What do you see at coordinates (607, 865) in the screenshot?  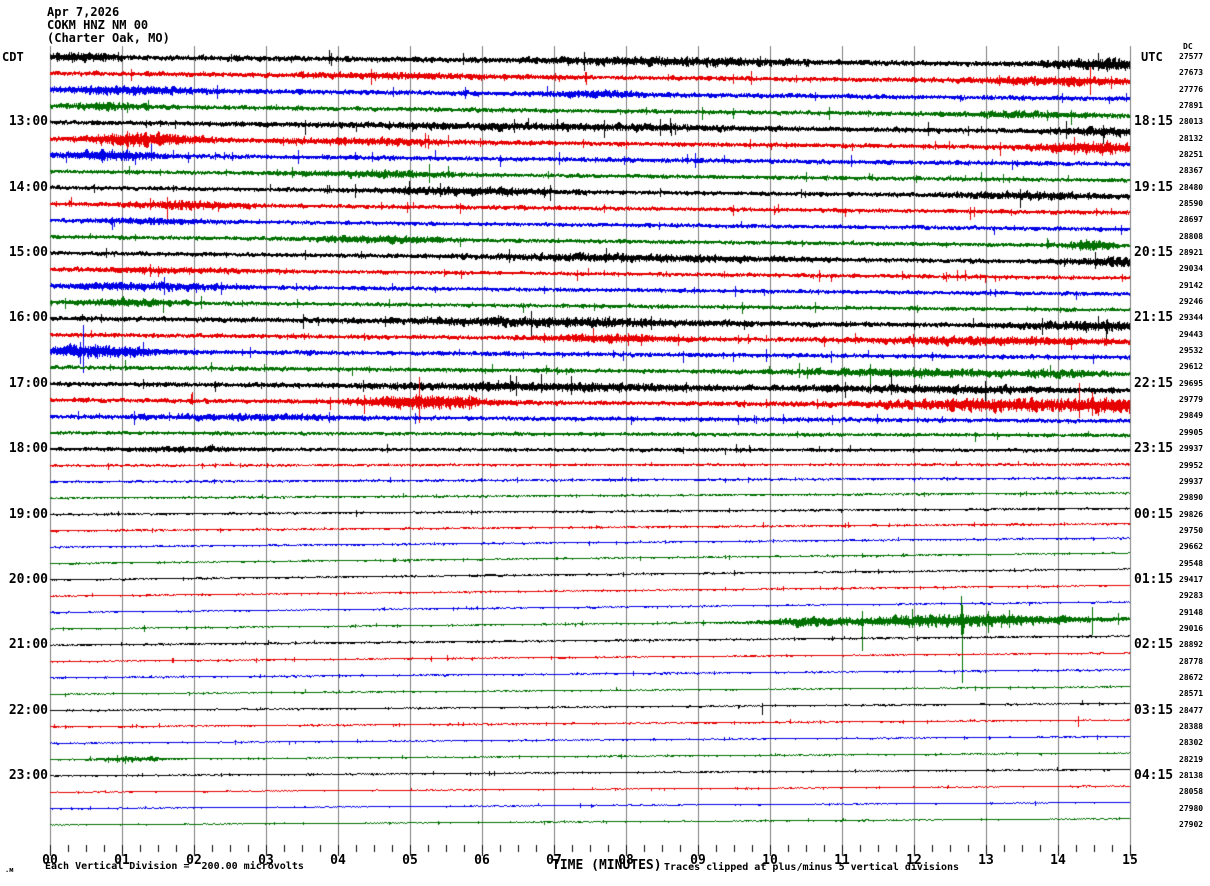 I see `x-axis-title: TIME (MINUTES)` at bounding box center [607, 865].